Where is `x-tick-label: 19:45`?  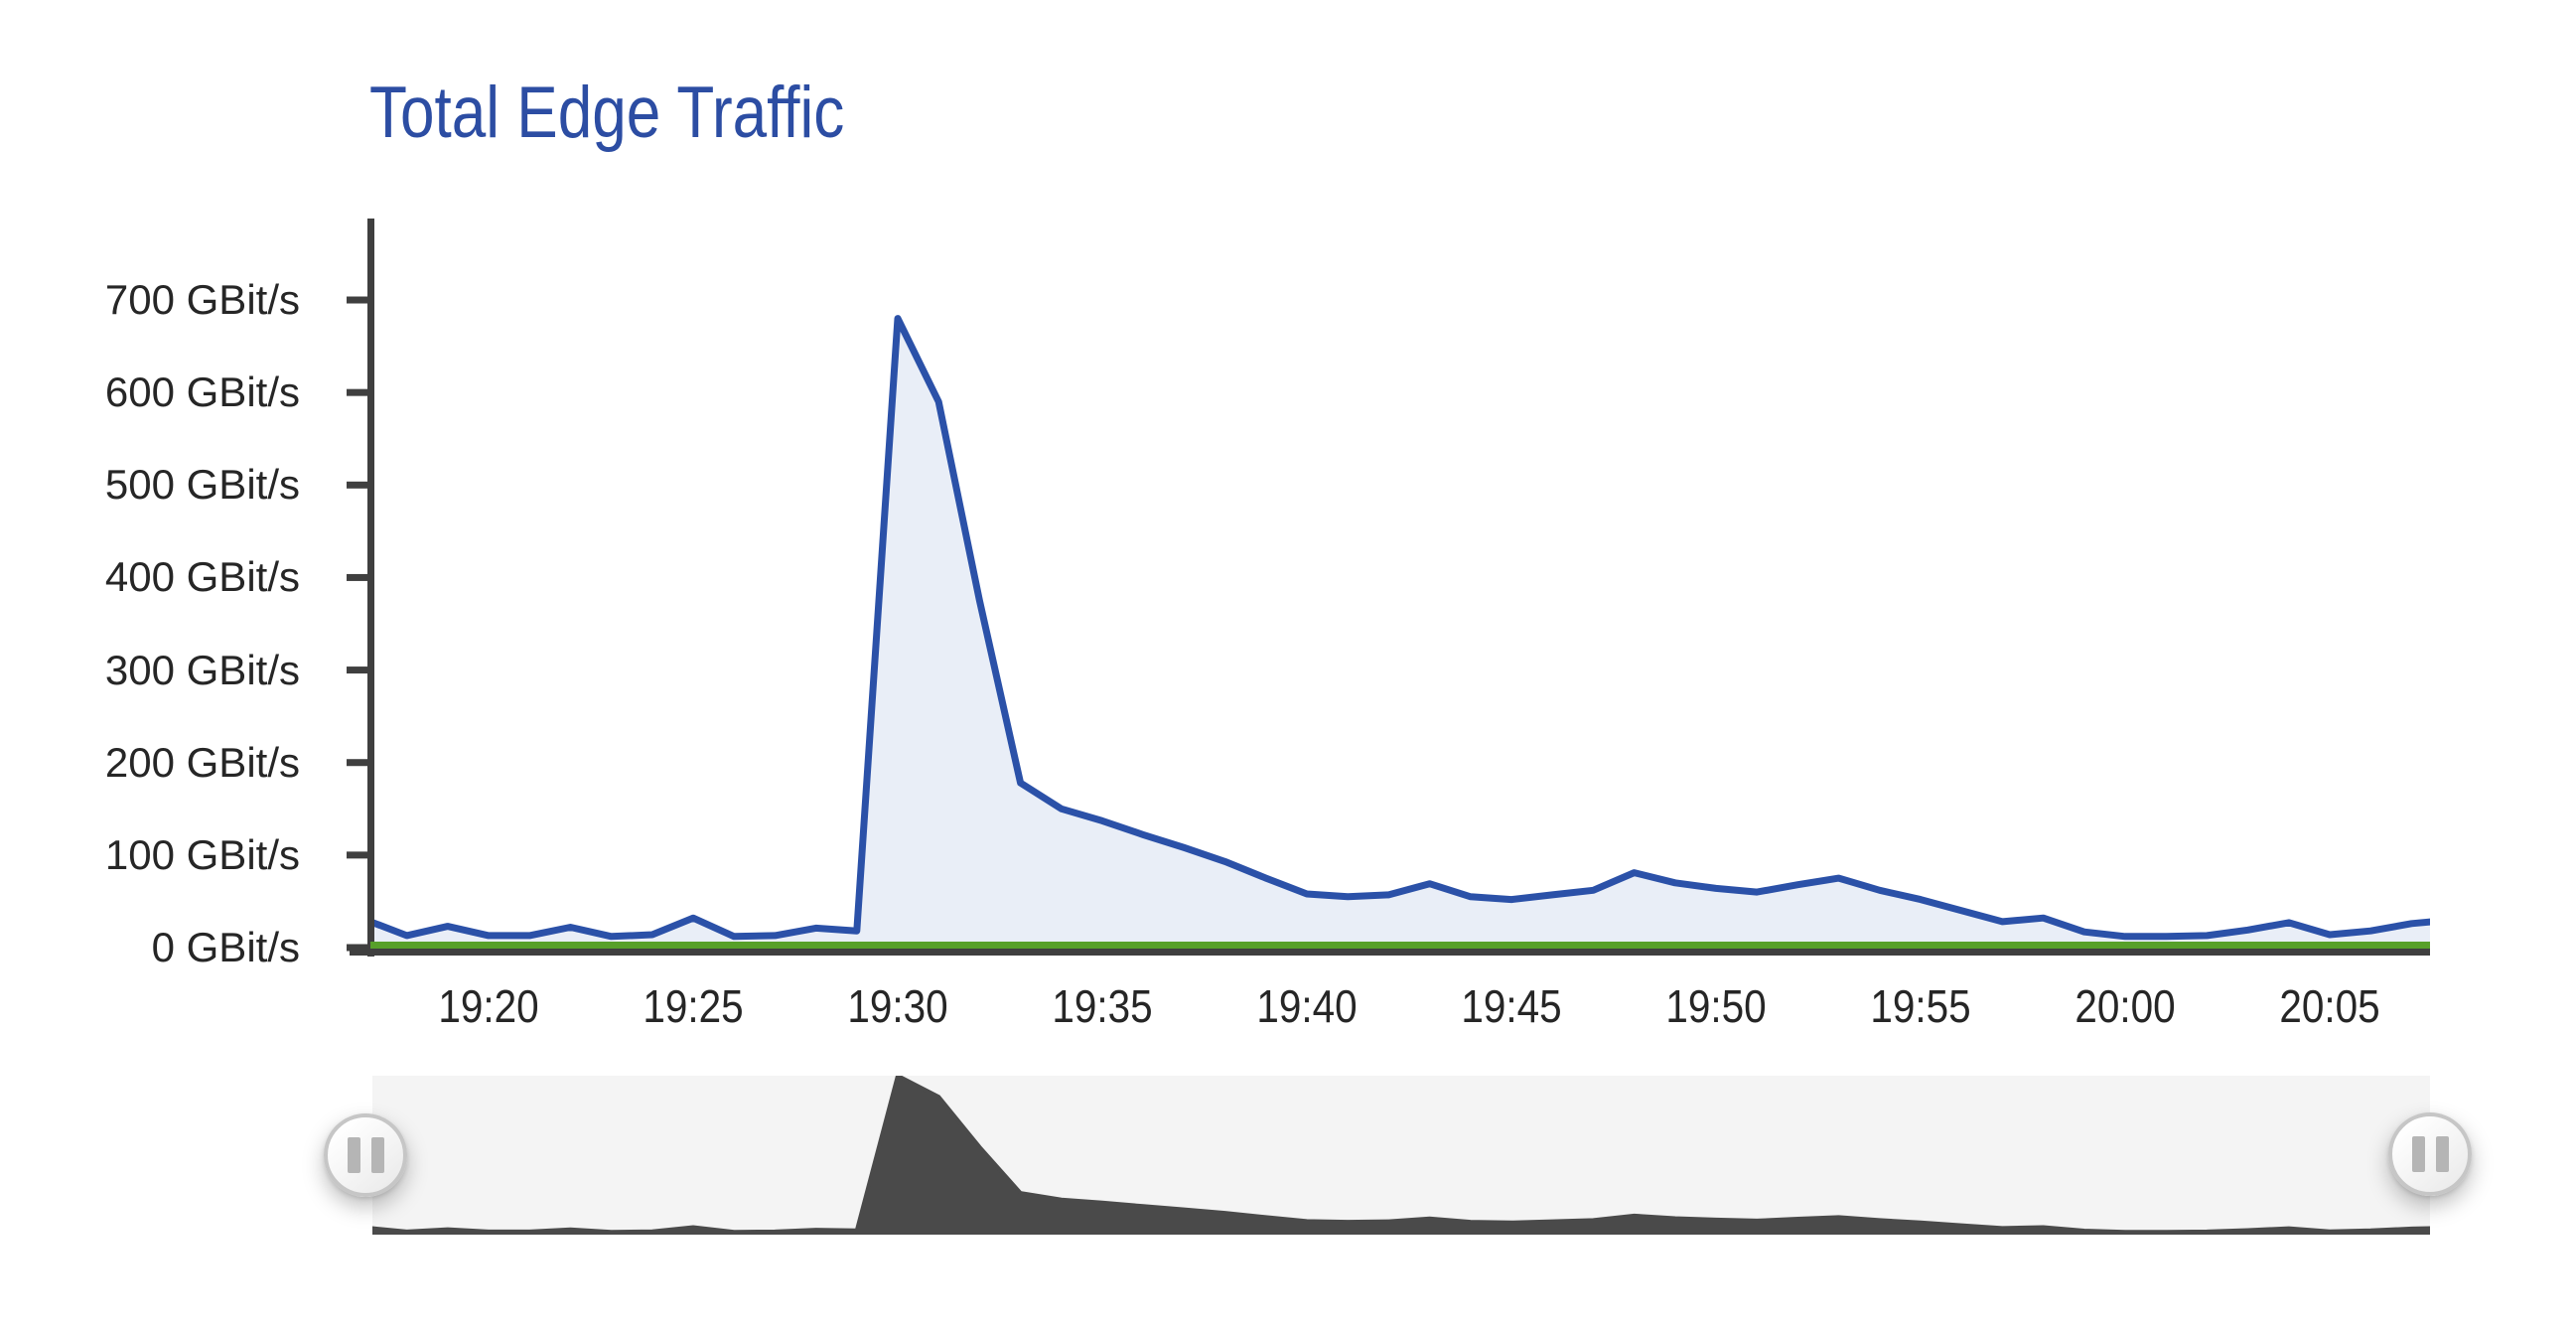 x-tick-label: 19:45 is located at coordinates (1511, 1006).